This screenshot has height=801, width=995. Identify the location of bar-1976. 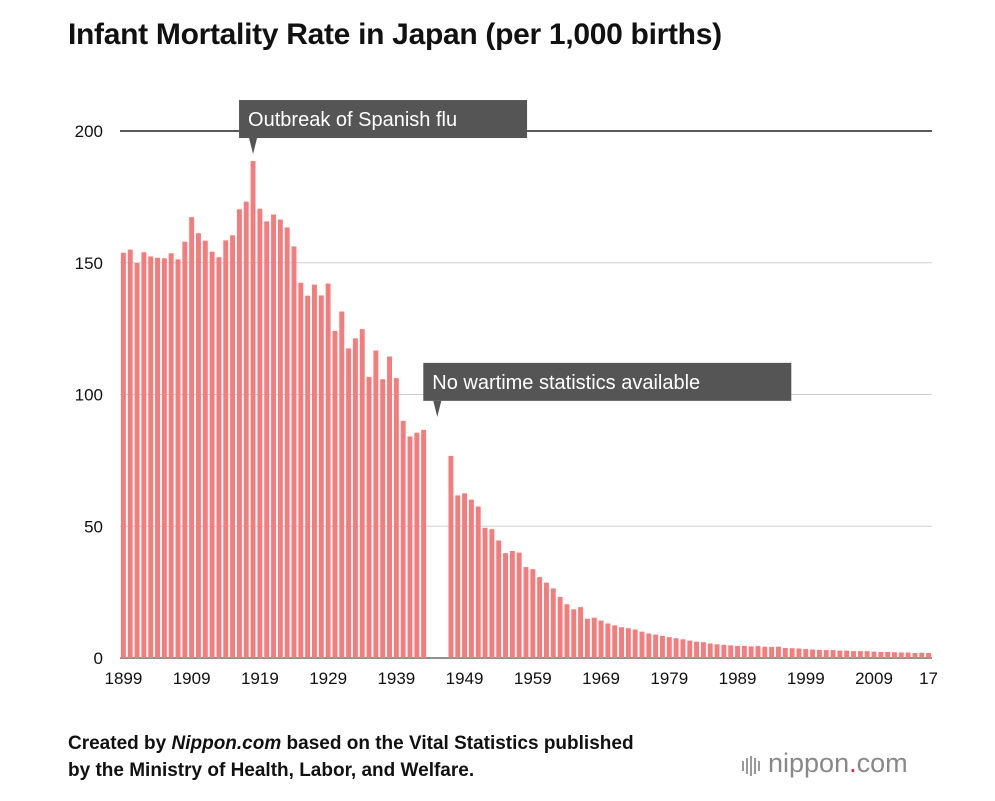
(649, 645).